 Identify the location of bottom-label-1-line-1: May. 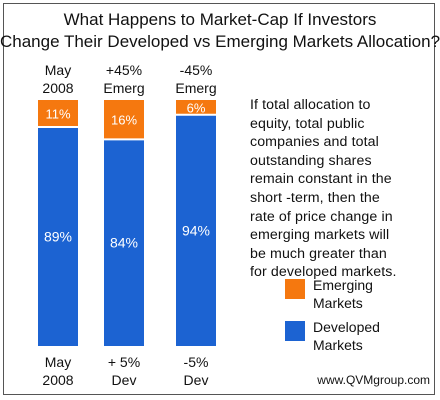
(58, 362).